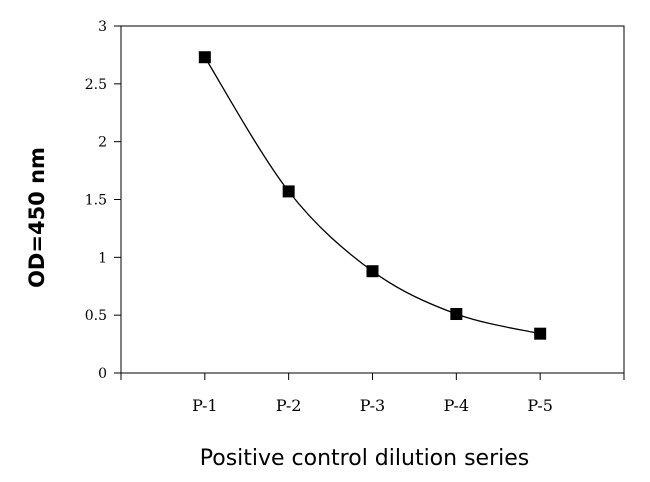 The image size is (650, 482). I want to click on x-axis: P-1 P-2 P-3 P-4 P-5, so click(372, 394).